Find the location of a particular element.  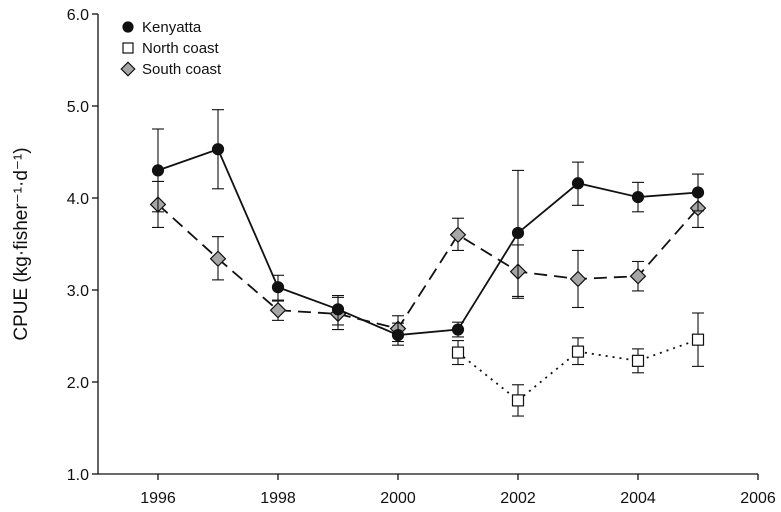

x-tick-label: 2004 is located at coordinates (638, 498).